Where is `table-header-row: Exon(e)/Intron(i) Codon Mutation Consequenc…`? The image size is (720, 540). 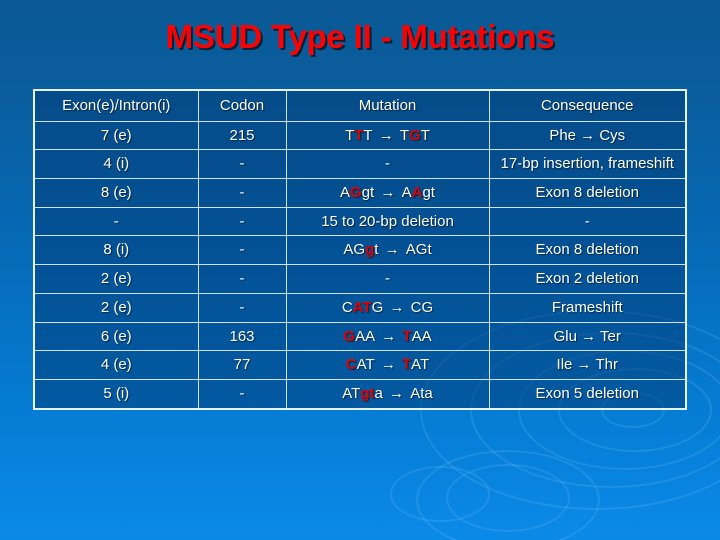 table-header-row: Exon(e)/Intron(i) Codon Mutation Consequenc… is located at coordinates (360, 105).